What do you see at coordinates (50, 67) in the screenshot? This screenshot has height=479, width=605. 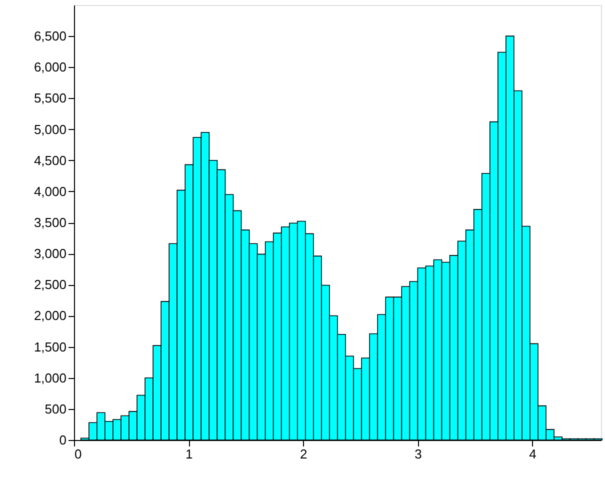 I see `y-tick-label: 6,000` at bounding box center [50, 67].